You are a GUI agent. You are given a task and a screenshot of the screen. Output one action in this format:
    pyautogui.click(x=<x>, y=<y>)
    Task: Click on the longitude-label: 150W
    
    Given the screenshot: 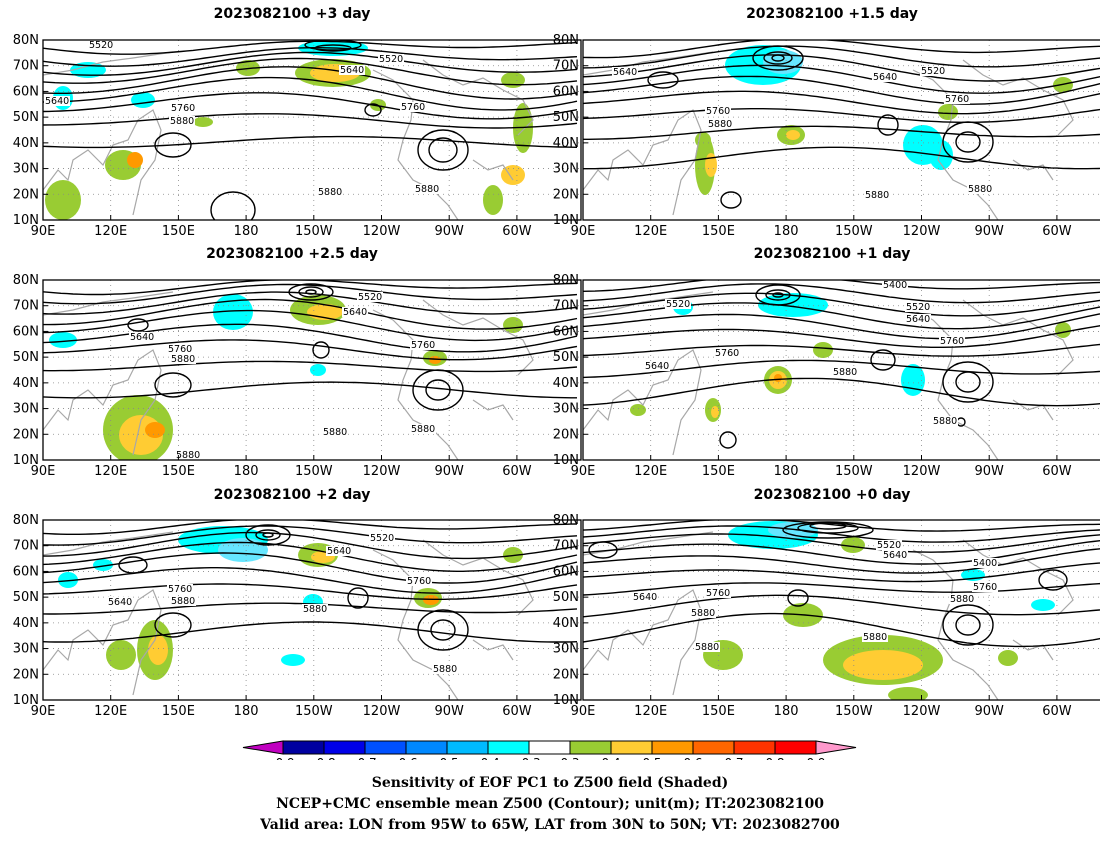 What is the action you would take?
    pyautogui.click(x=854, y=711)
    